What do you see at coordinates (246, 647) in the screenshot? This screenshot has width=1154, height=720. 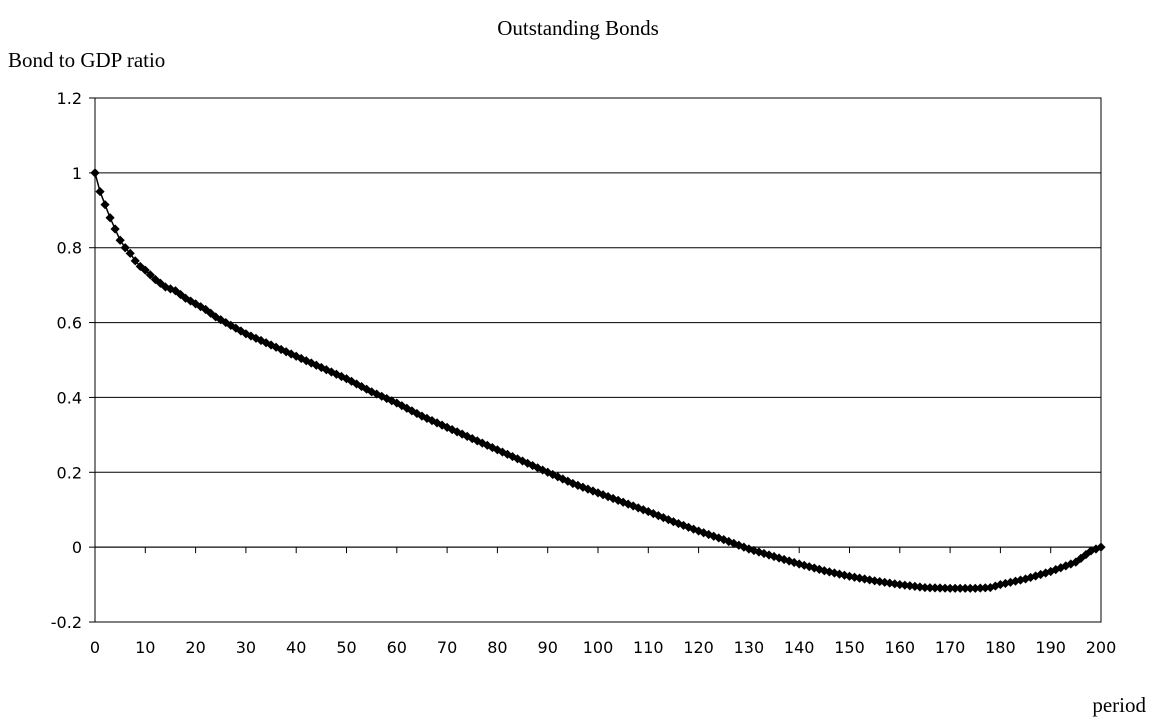 I see `x-tick-label: 30` at bounding box center [246, 647].